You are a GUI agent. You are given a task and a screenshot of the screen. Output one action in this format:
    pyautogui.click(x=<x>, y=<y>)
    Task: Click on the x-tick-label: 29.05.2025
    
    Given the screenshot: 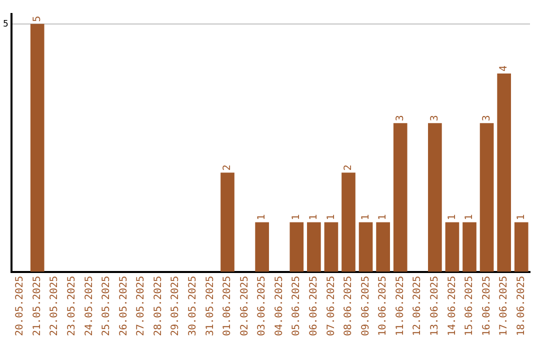 What is the action you would take?
    pyautogui.click(x=176, y=306)
    